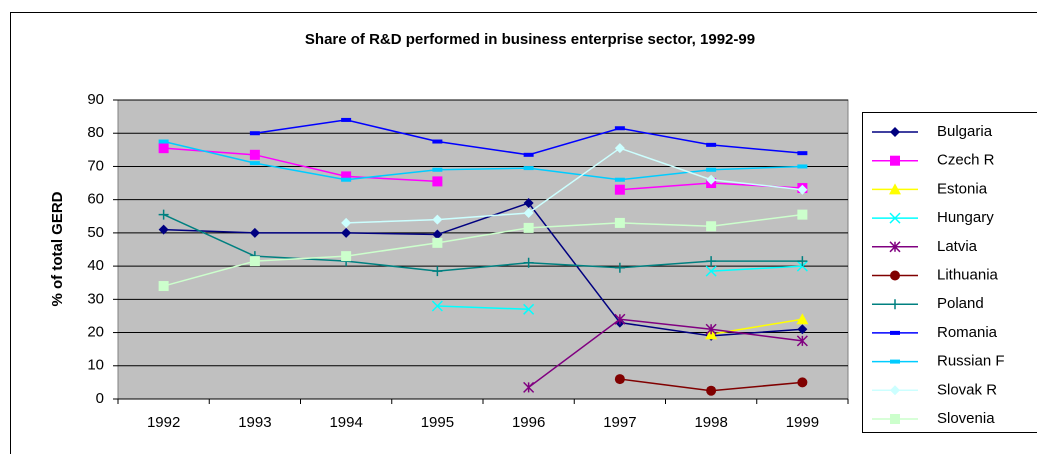  What do you see at coordinates (345, 422) in the screenshot?
I see `x-tick-label: 1994` at bounding box center [345, 422].